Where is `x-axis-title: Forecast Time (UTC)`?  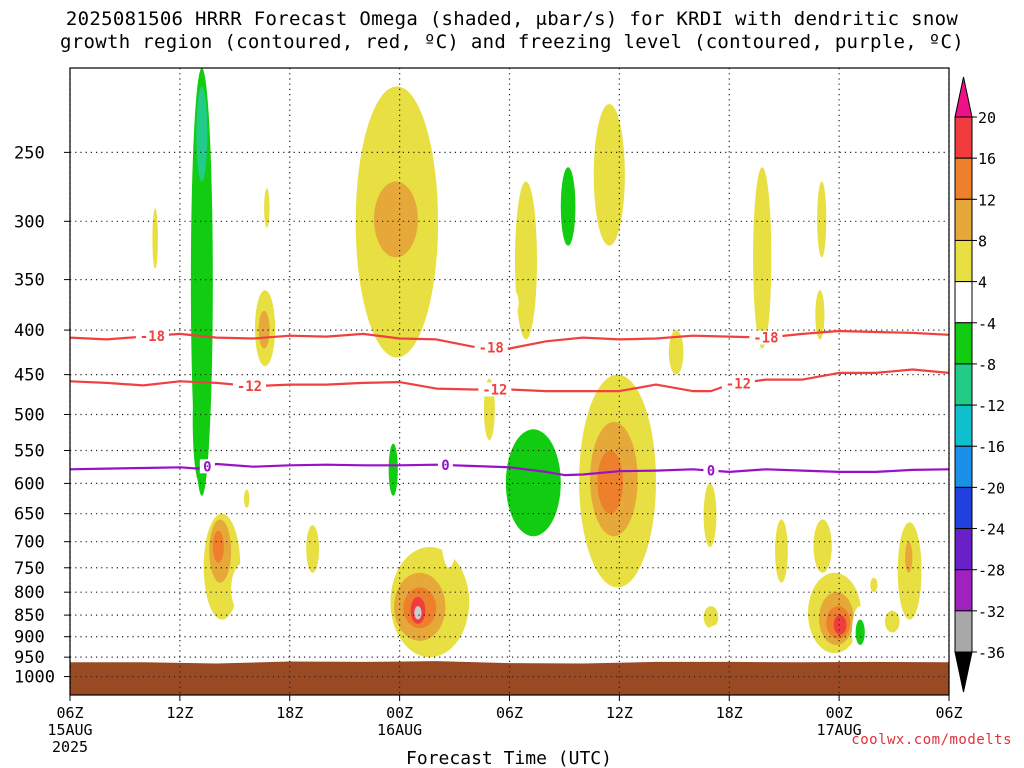
x-axis-title: Forecast Time (UTC) is located at coordinates (509, 758).